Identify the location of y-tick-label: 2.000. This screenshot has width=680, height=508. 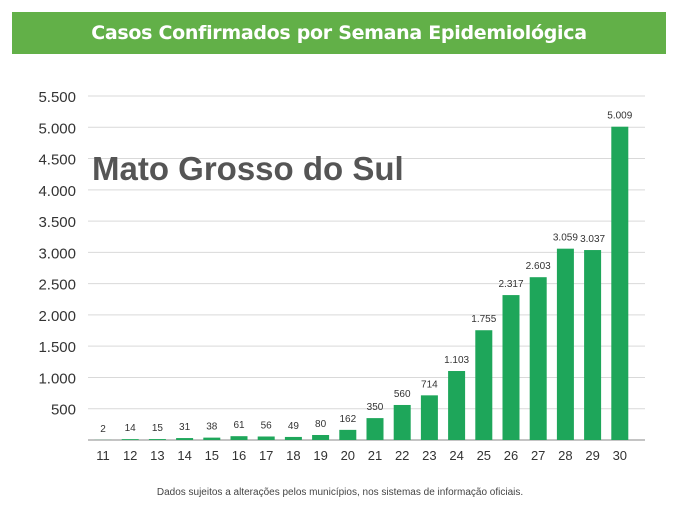
(57, 316).